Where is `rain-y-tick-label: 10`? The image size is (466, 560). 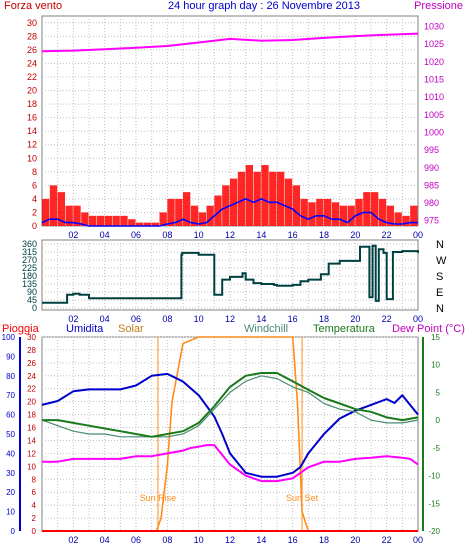
rain-y-tick-label: 10 is located at coordinates (31, 466).